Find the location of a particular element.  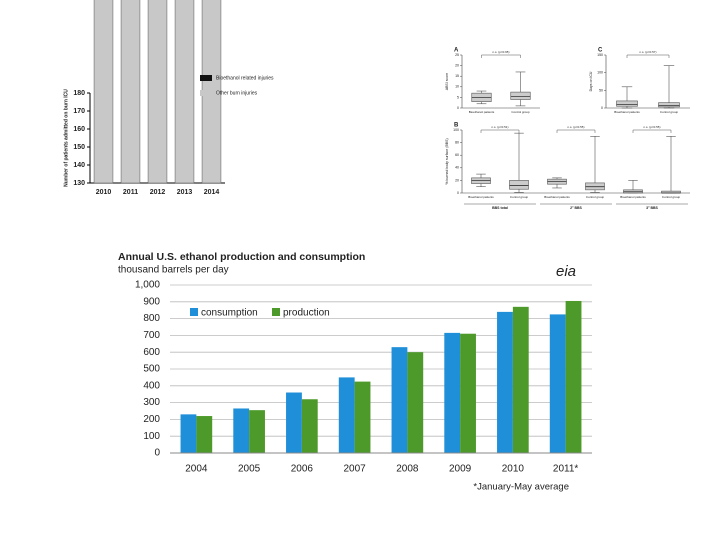

annotation: n.s. (p=0.51) is located at coordinates (500, 127).